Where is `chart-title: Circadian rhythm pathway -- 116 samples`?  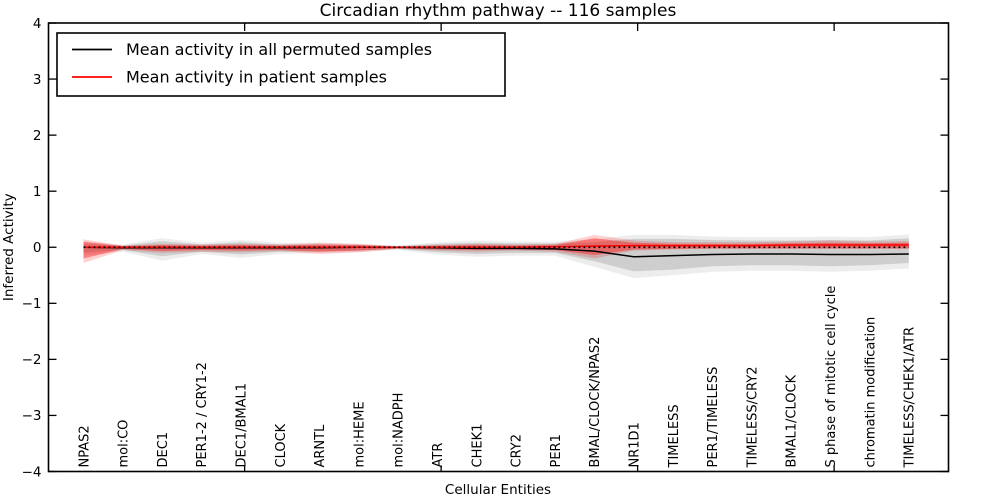
chart-title: Circadian rhythm pathway -- 116 samples is located at coordinates (498, 11).